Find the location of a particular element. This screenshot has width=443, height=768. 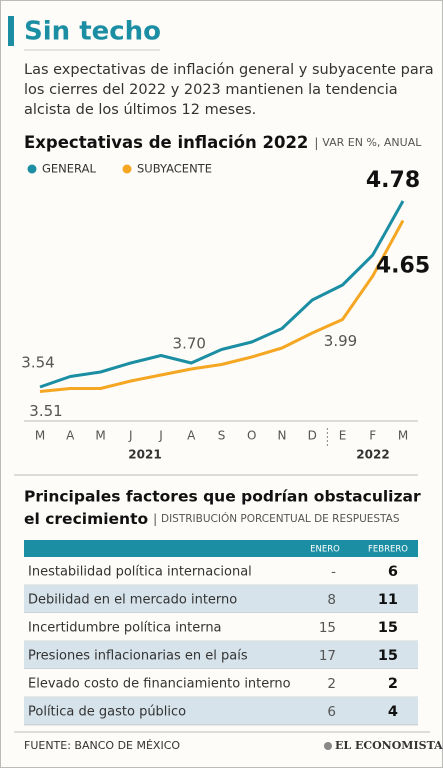

cell-enero: 17 is located at coordinates (327, 656).